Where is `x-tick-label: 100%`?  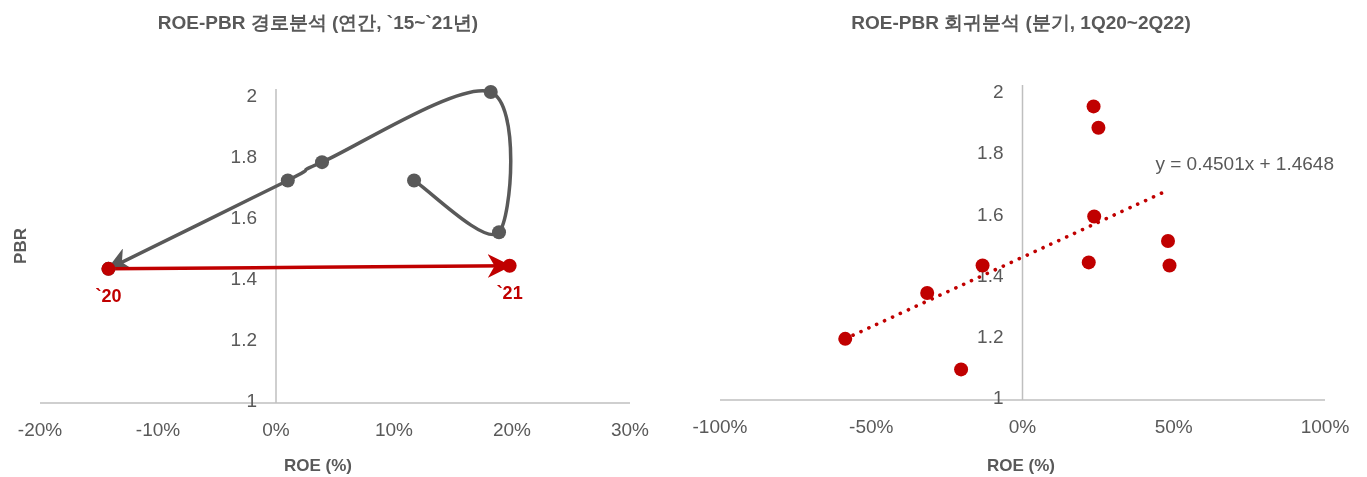
x-tick-label: 100% is located at coordinates (1325, 426).